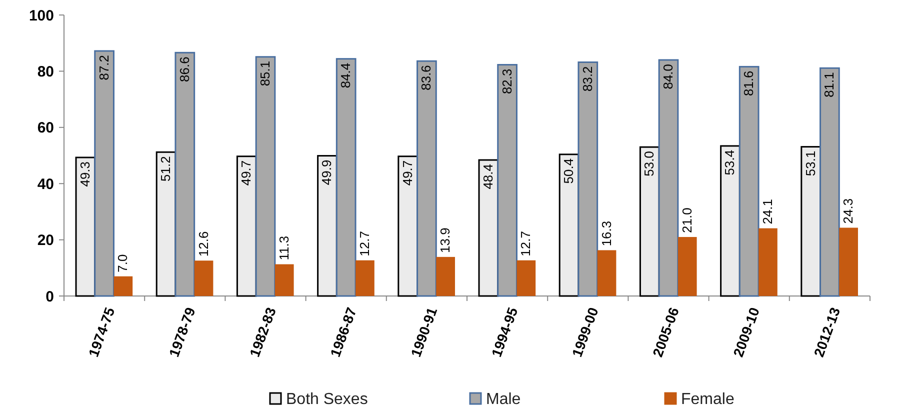 This screenshot has height=412, width=904. I want to click on data-label: 53.1, so click(810, 163).